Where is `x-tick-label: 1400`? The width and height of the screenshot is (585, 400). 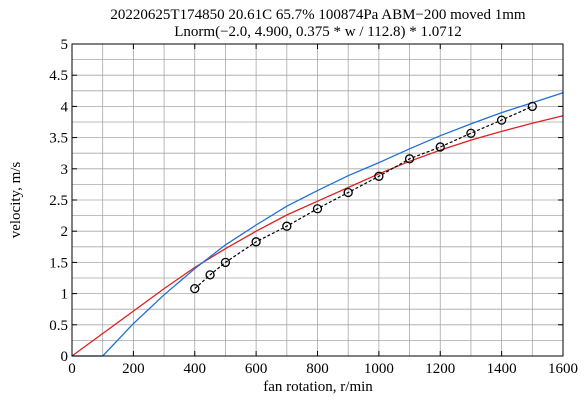 x-tick-label: 1400 is located at coordinates (502, 369).